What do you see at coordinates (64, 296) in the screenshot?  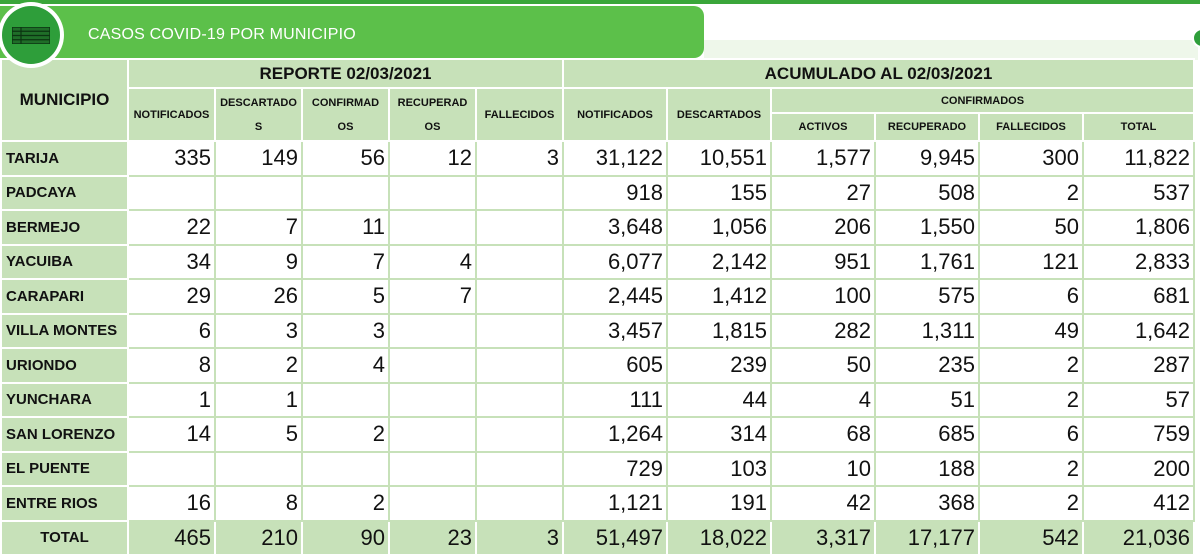 I see `municipio-name: CARAPARI` at bounding box center [64, 296].